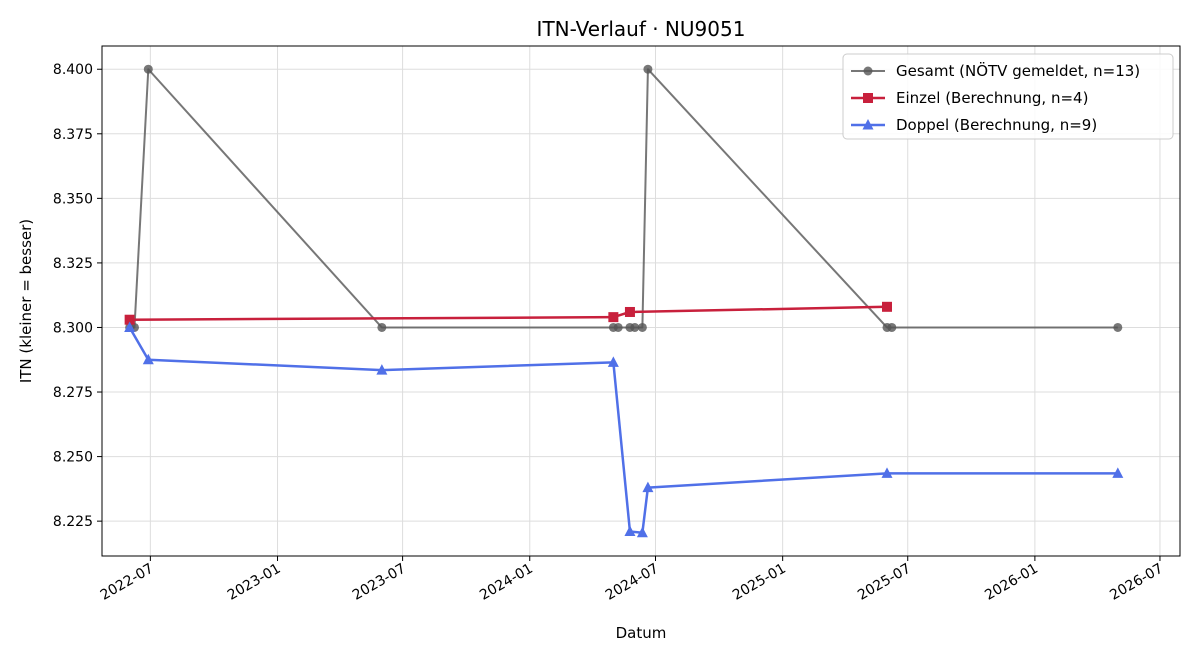 The width and height of the screenshot is (1200, 660). Describe the element at coordinates (73, 328) in the screenshot. I see `y-tick-label: 8.300` at that location.